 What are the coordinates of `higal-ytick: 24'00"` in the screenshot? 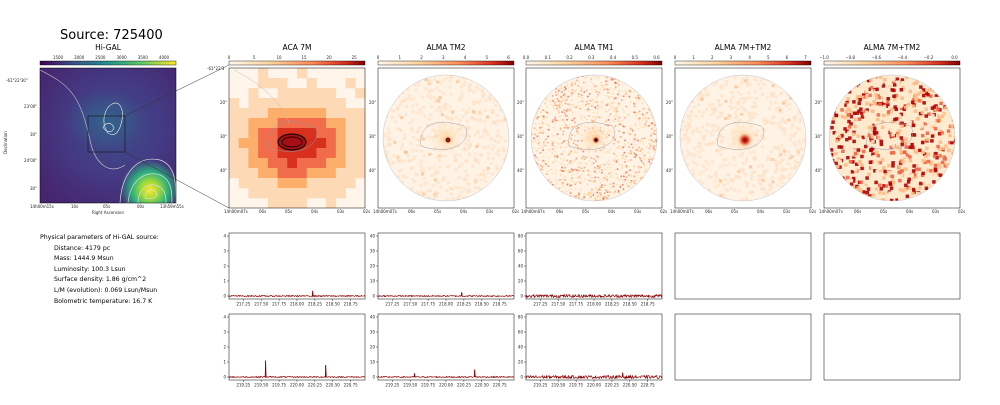 It's located at (31, 160).